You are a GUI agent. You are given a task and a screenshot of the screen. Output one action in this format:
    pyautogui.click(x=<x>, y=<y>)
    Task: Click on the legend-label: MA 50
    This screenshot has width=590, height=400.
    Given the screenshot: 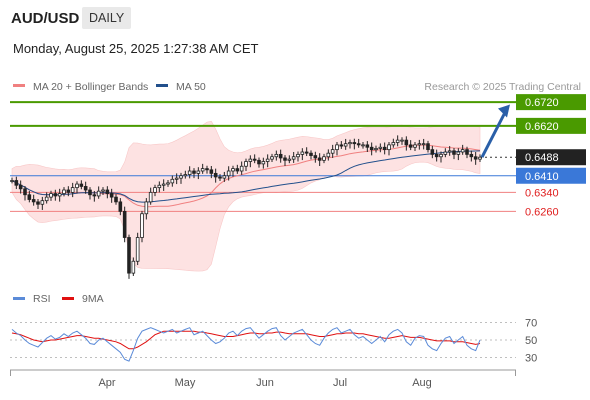 What is the action you would take?
    pyautogui.click(x=191, y=87)
    